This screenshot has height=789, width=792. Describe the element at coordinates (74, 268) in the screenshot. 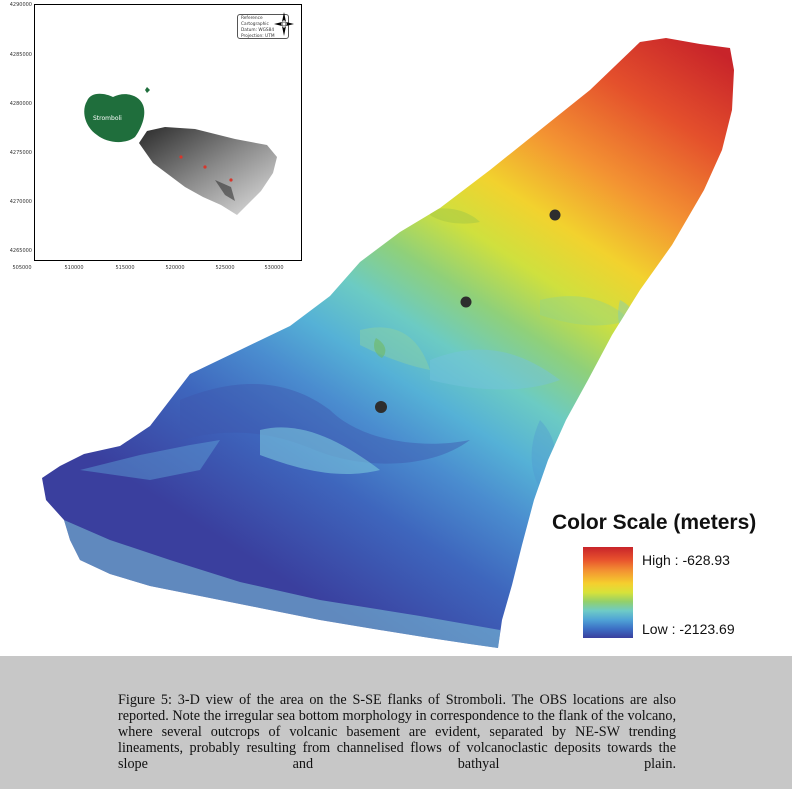

I see `x-tick-label: 510000` at that location.